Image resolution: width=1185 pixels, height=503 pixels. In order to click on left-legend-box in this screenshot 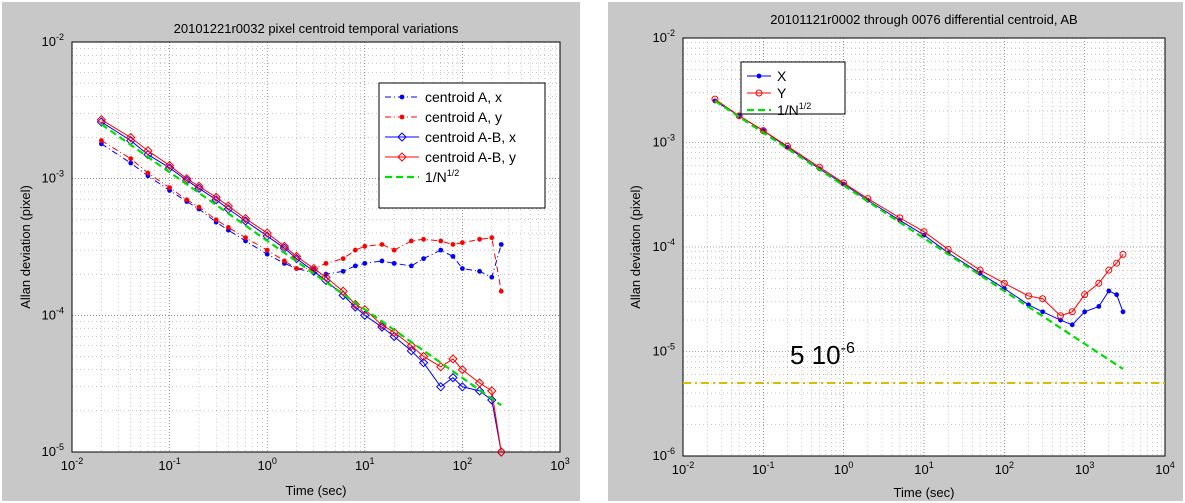, I will do `click(462, 145)`.